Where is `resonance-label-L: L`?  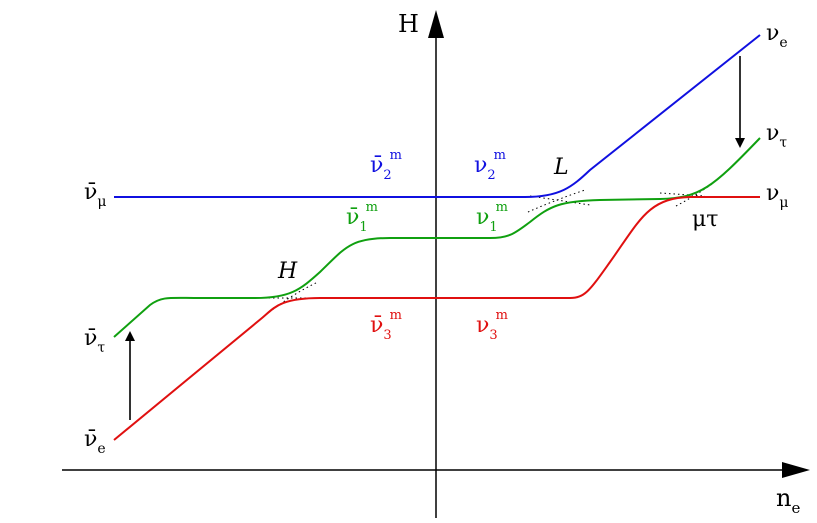 resonance-label-L: L is located at coordinates (561, 167).